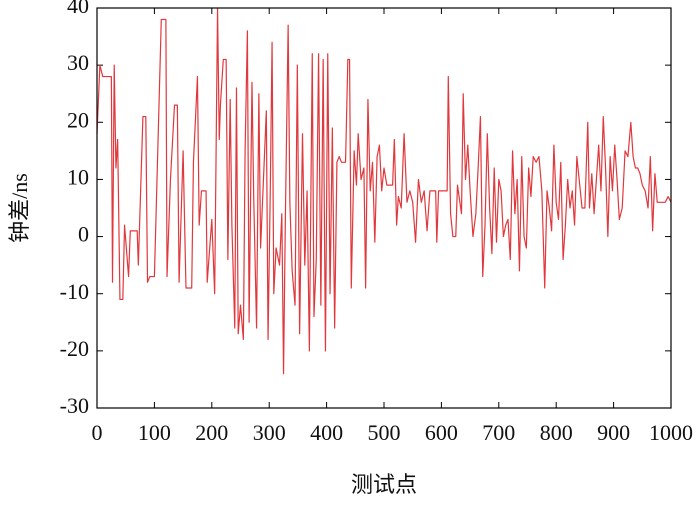 This screenshot has height=508, width=700. What do you see at coordinates (441, 432) in the screenshot?
I see `x-tick-label: 600` at bounding box center [441, 432].